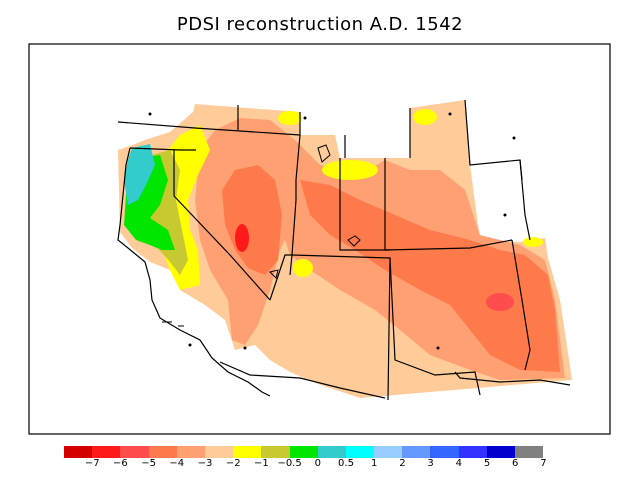 Image resolution: width=640 pixels, height=480 pixels. What do you see at coordinates (242, 238) in the screenshot?
I see `pdsi-core-nevada` at bounding box center [242, 238].